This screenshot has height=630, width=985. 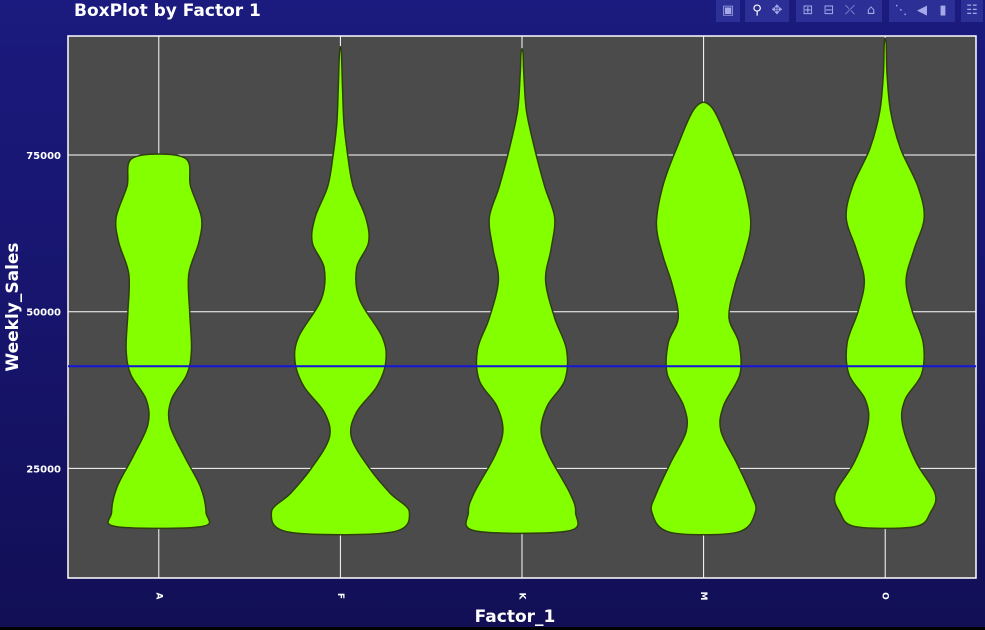 What do you see at coordinates (850, 10) in the screenshot?
I see `autoscale-icon: ⤫` at bounding box center [850, 10].